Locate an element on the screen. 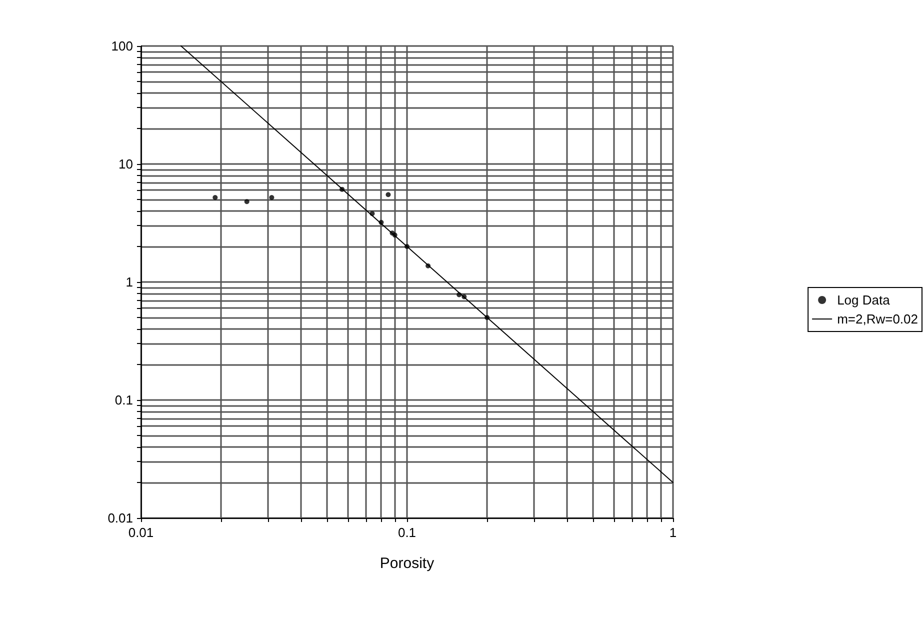 The width and height of the screenshot is (924, 619). x-tick-label: 0.1 is located at coordinates (407, 532).